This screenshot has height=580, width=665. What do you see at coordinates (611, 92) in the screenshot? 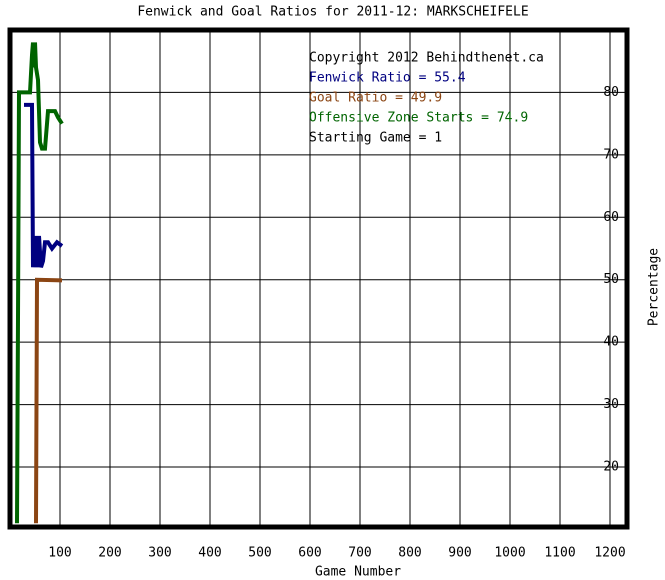
I see `y-tick-label: 80` at bounding box center [611, 92].